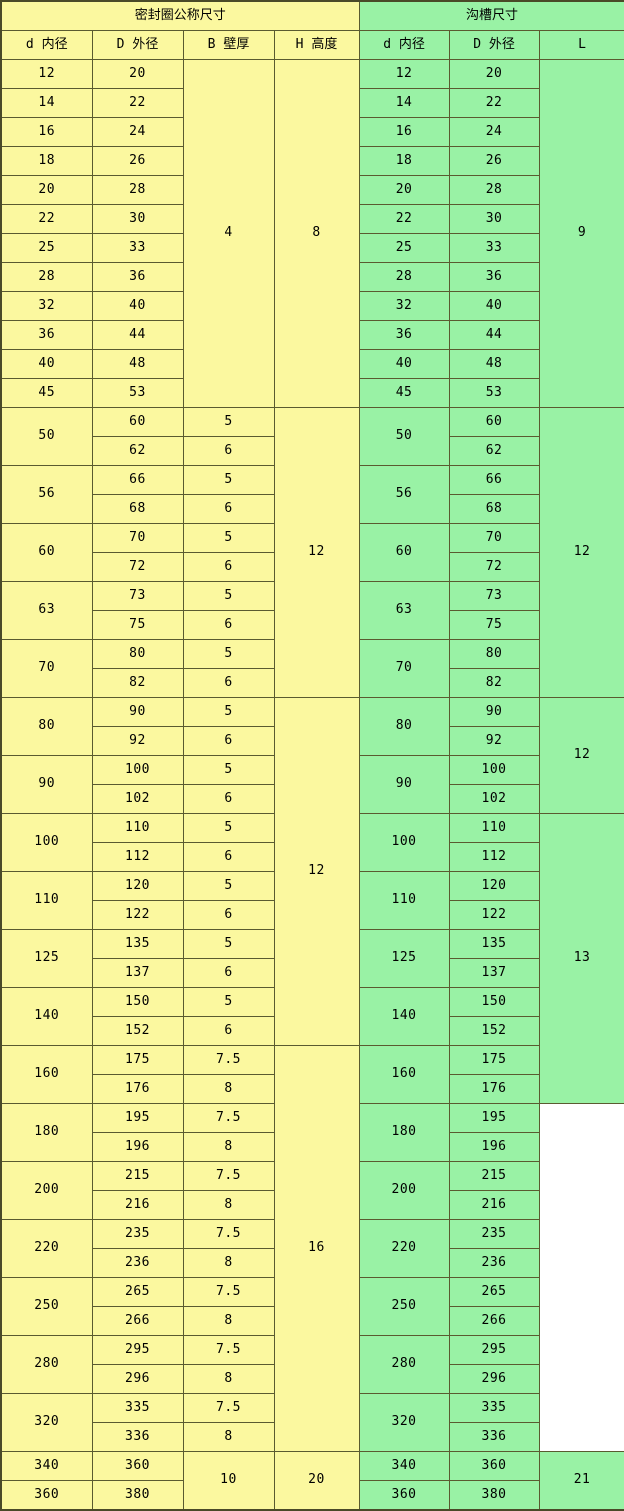  What do you see at coordinates (491, 15) in the screenshot?
I see `group-header-groove: 沟槽尺寸` at bounding box center [491, 15].